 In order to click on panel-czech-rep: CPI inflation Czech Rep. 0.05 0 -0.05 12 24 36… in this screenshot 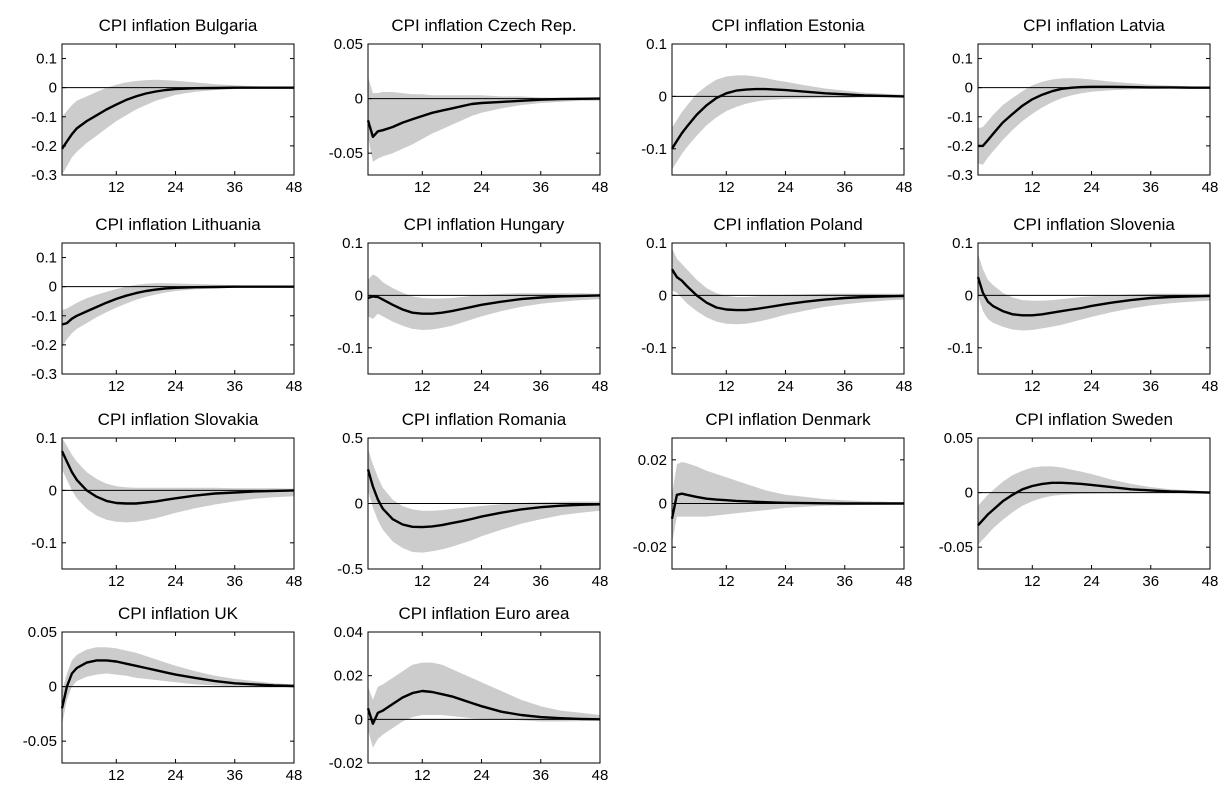, I will do `click(469, 106)`.